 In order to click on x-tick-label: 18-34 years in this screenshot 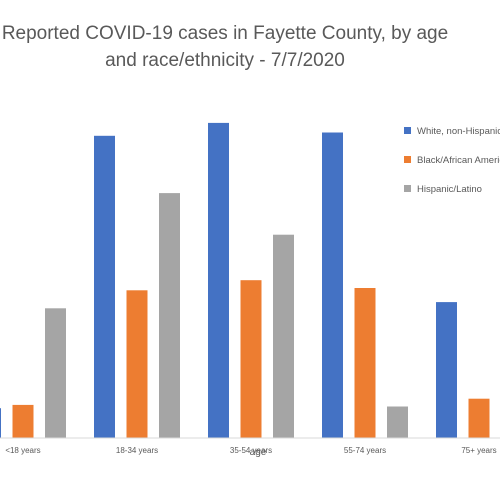, I will do `click(137, 450)`.